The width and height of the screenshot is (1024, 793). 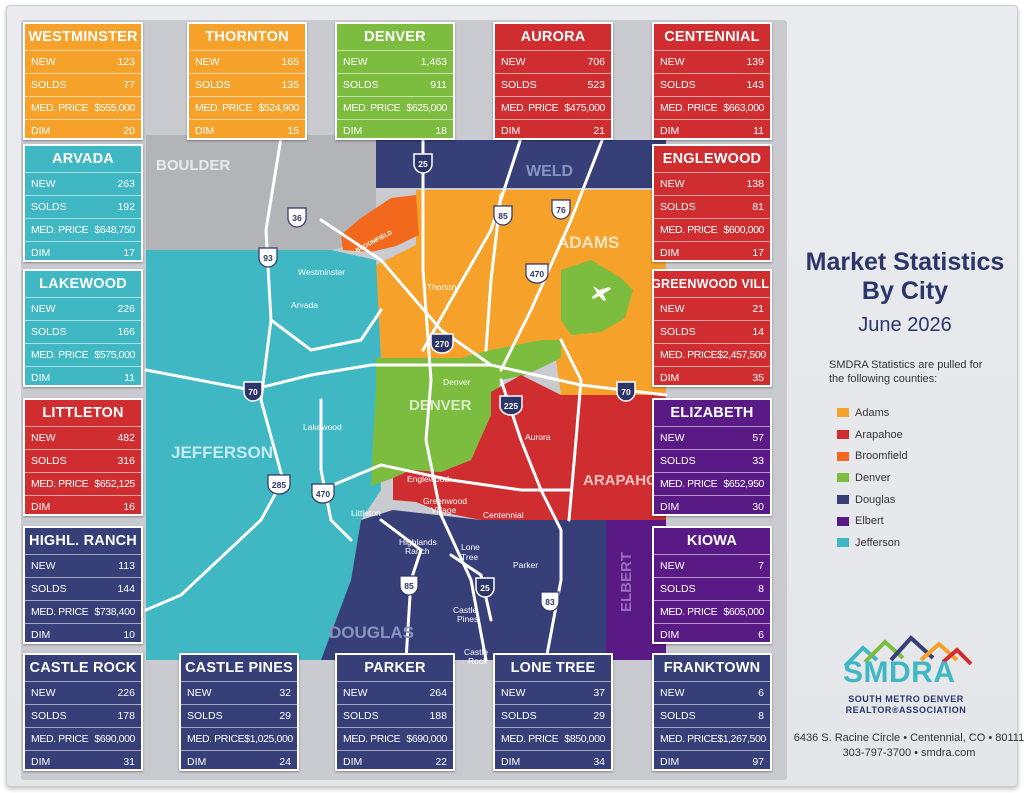 I want to click on stat-value: 29, so click(x=599, y=716).